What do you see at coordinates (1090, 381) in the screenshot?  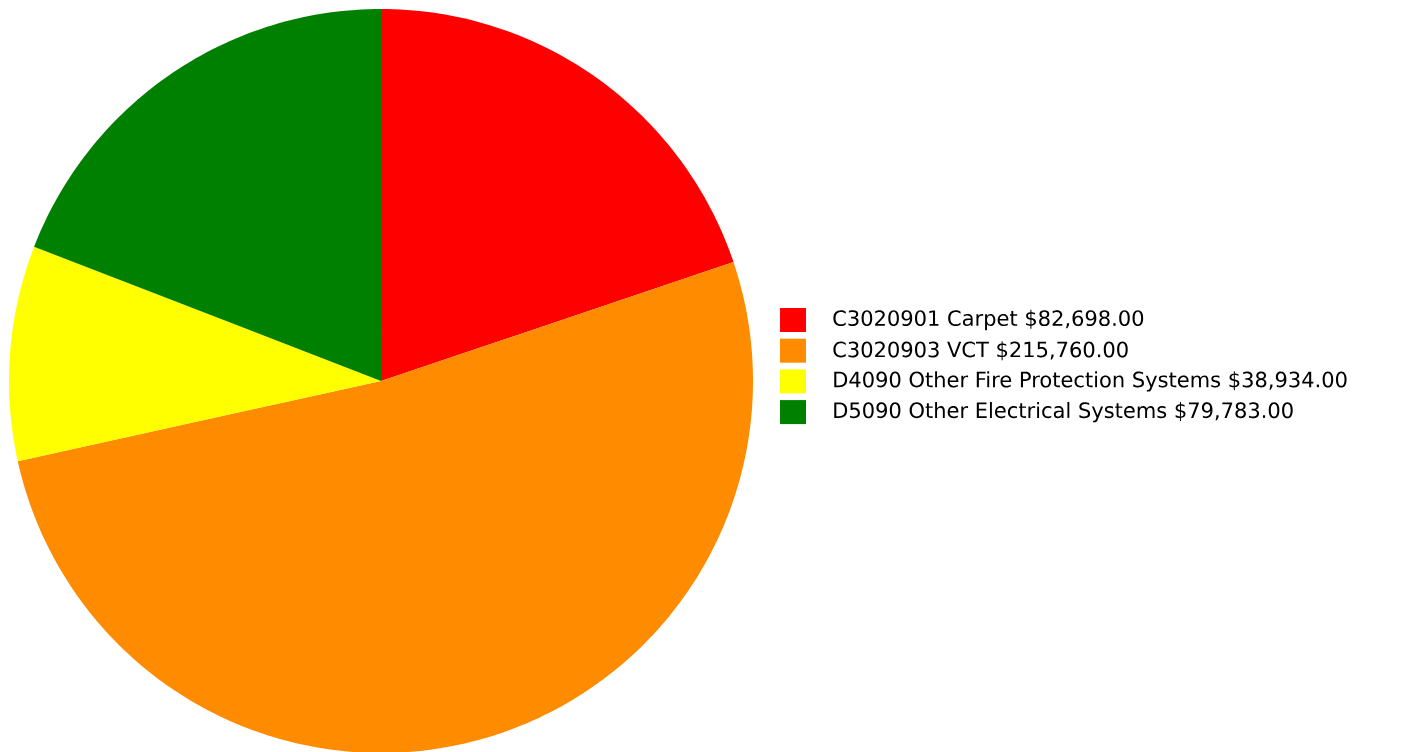 I see `legend-label: D4090 Other Fire Protection Systems $38,934.00` at bounding box center [1090, 381].